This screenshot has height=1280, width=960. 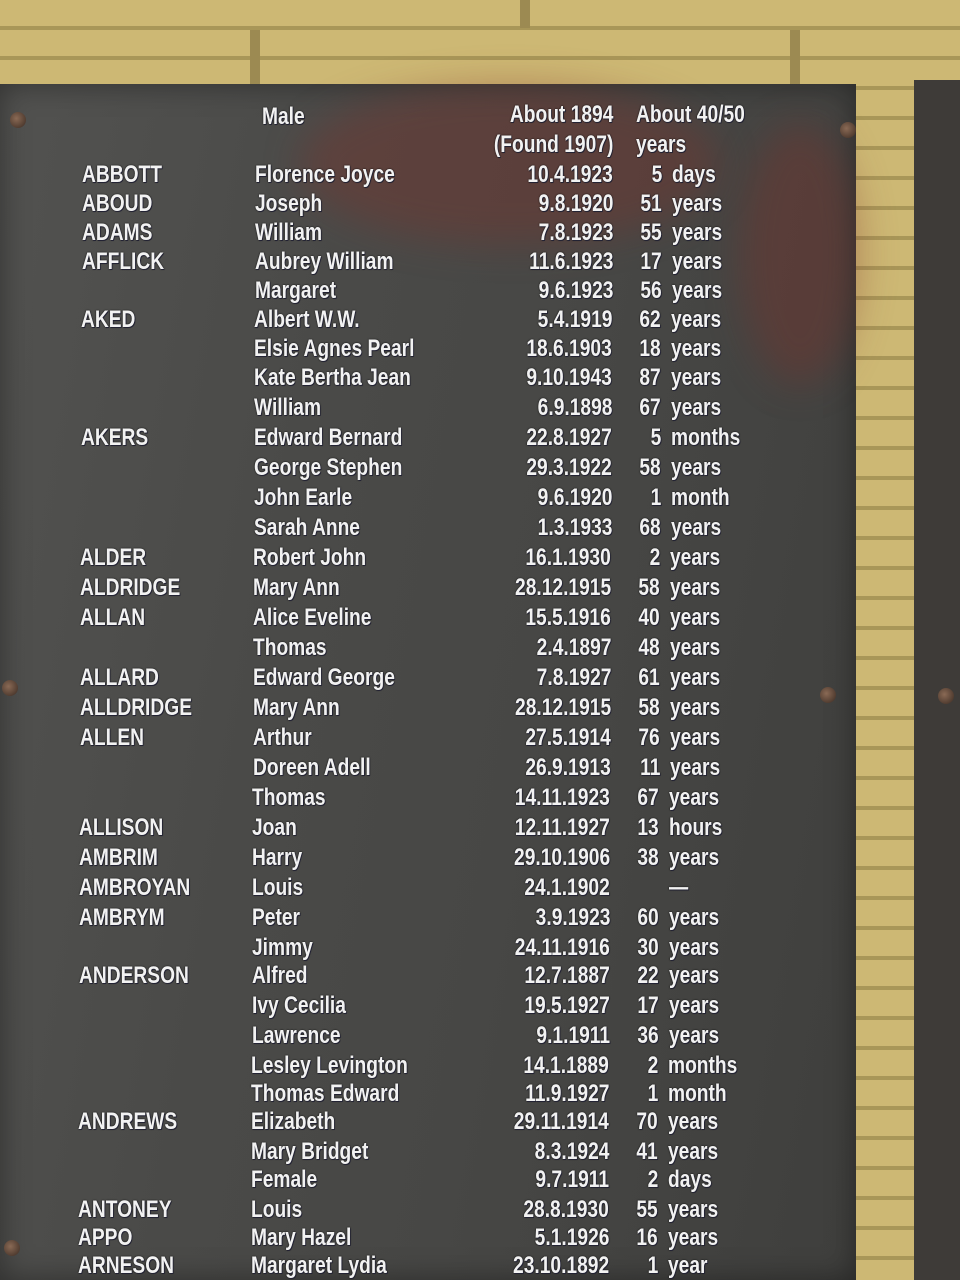 I want to click on age-number: 38, so click(x=648, y=857).